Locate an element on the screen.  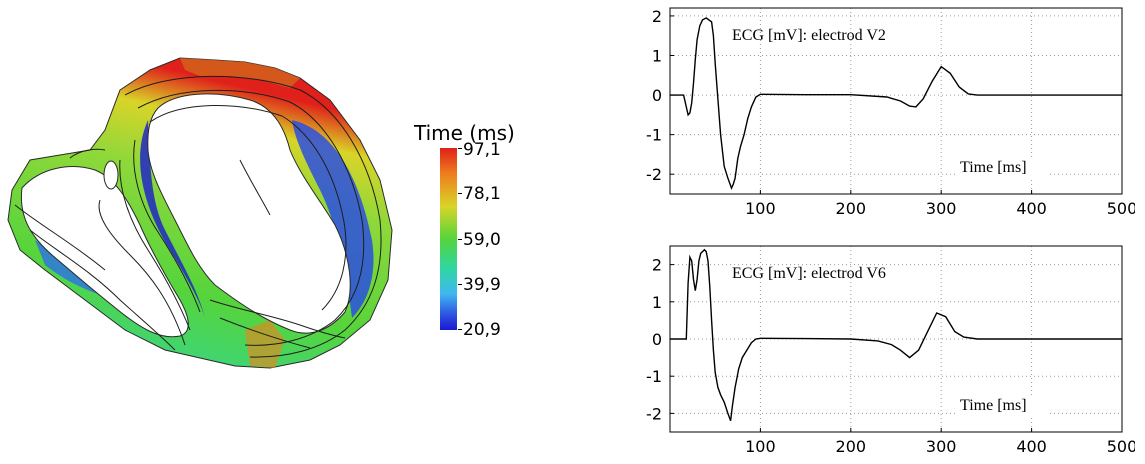
endocardium-left-ventricle is located at coordinates (333, 219).